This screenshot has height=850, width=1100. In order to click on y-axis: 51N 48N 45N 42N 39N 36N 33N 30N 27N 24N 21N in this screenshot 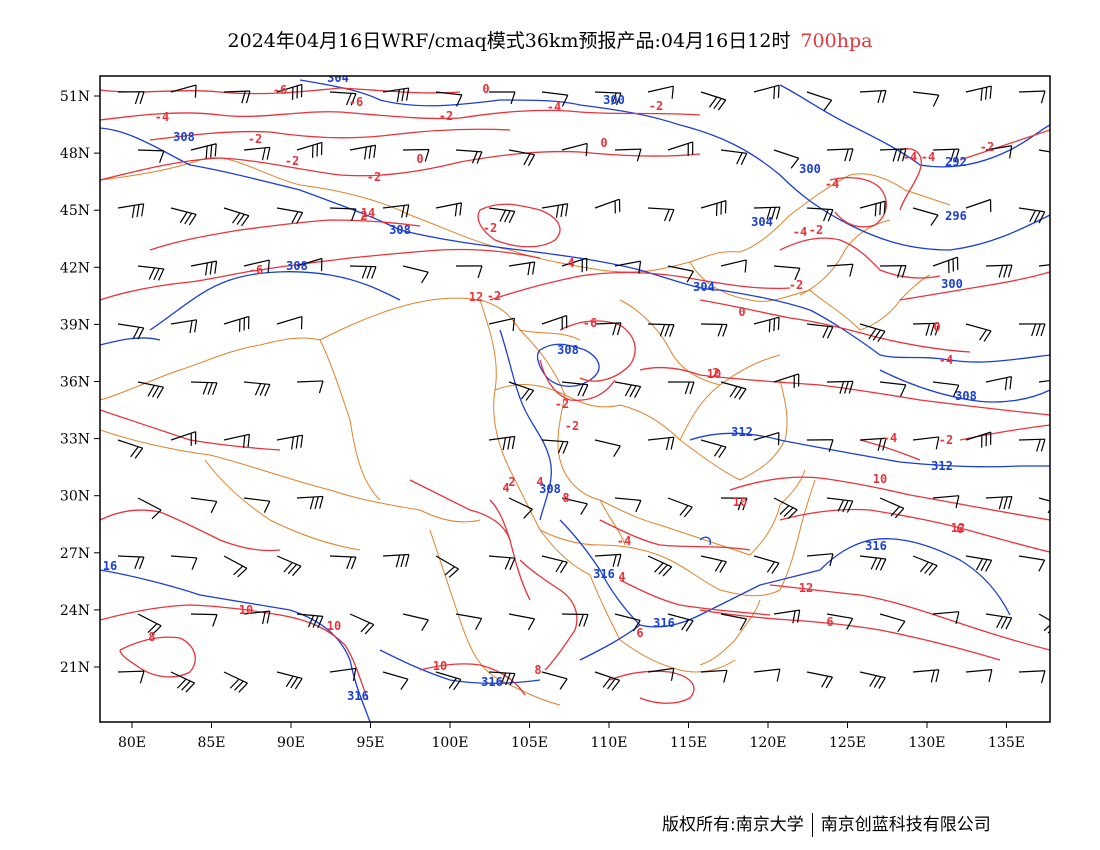, I will do `click(80, 382)`.